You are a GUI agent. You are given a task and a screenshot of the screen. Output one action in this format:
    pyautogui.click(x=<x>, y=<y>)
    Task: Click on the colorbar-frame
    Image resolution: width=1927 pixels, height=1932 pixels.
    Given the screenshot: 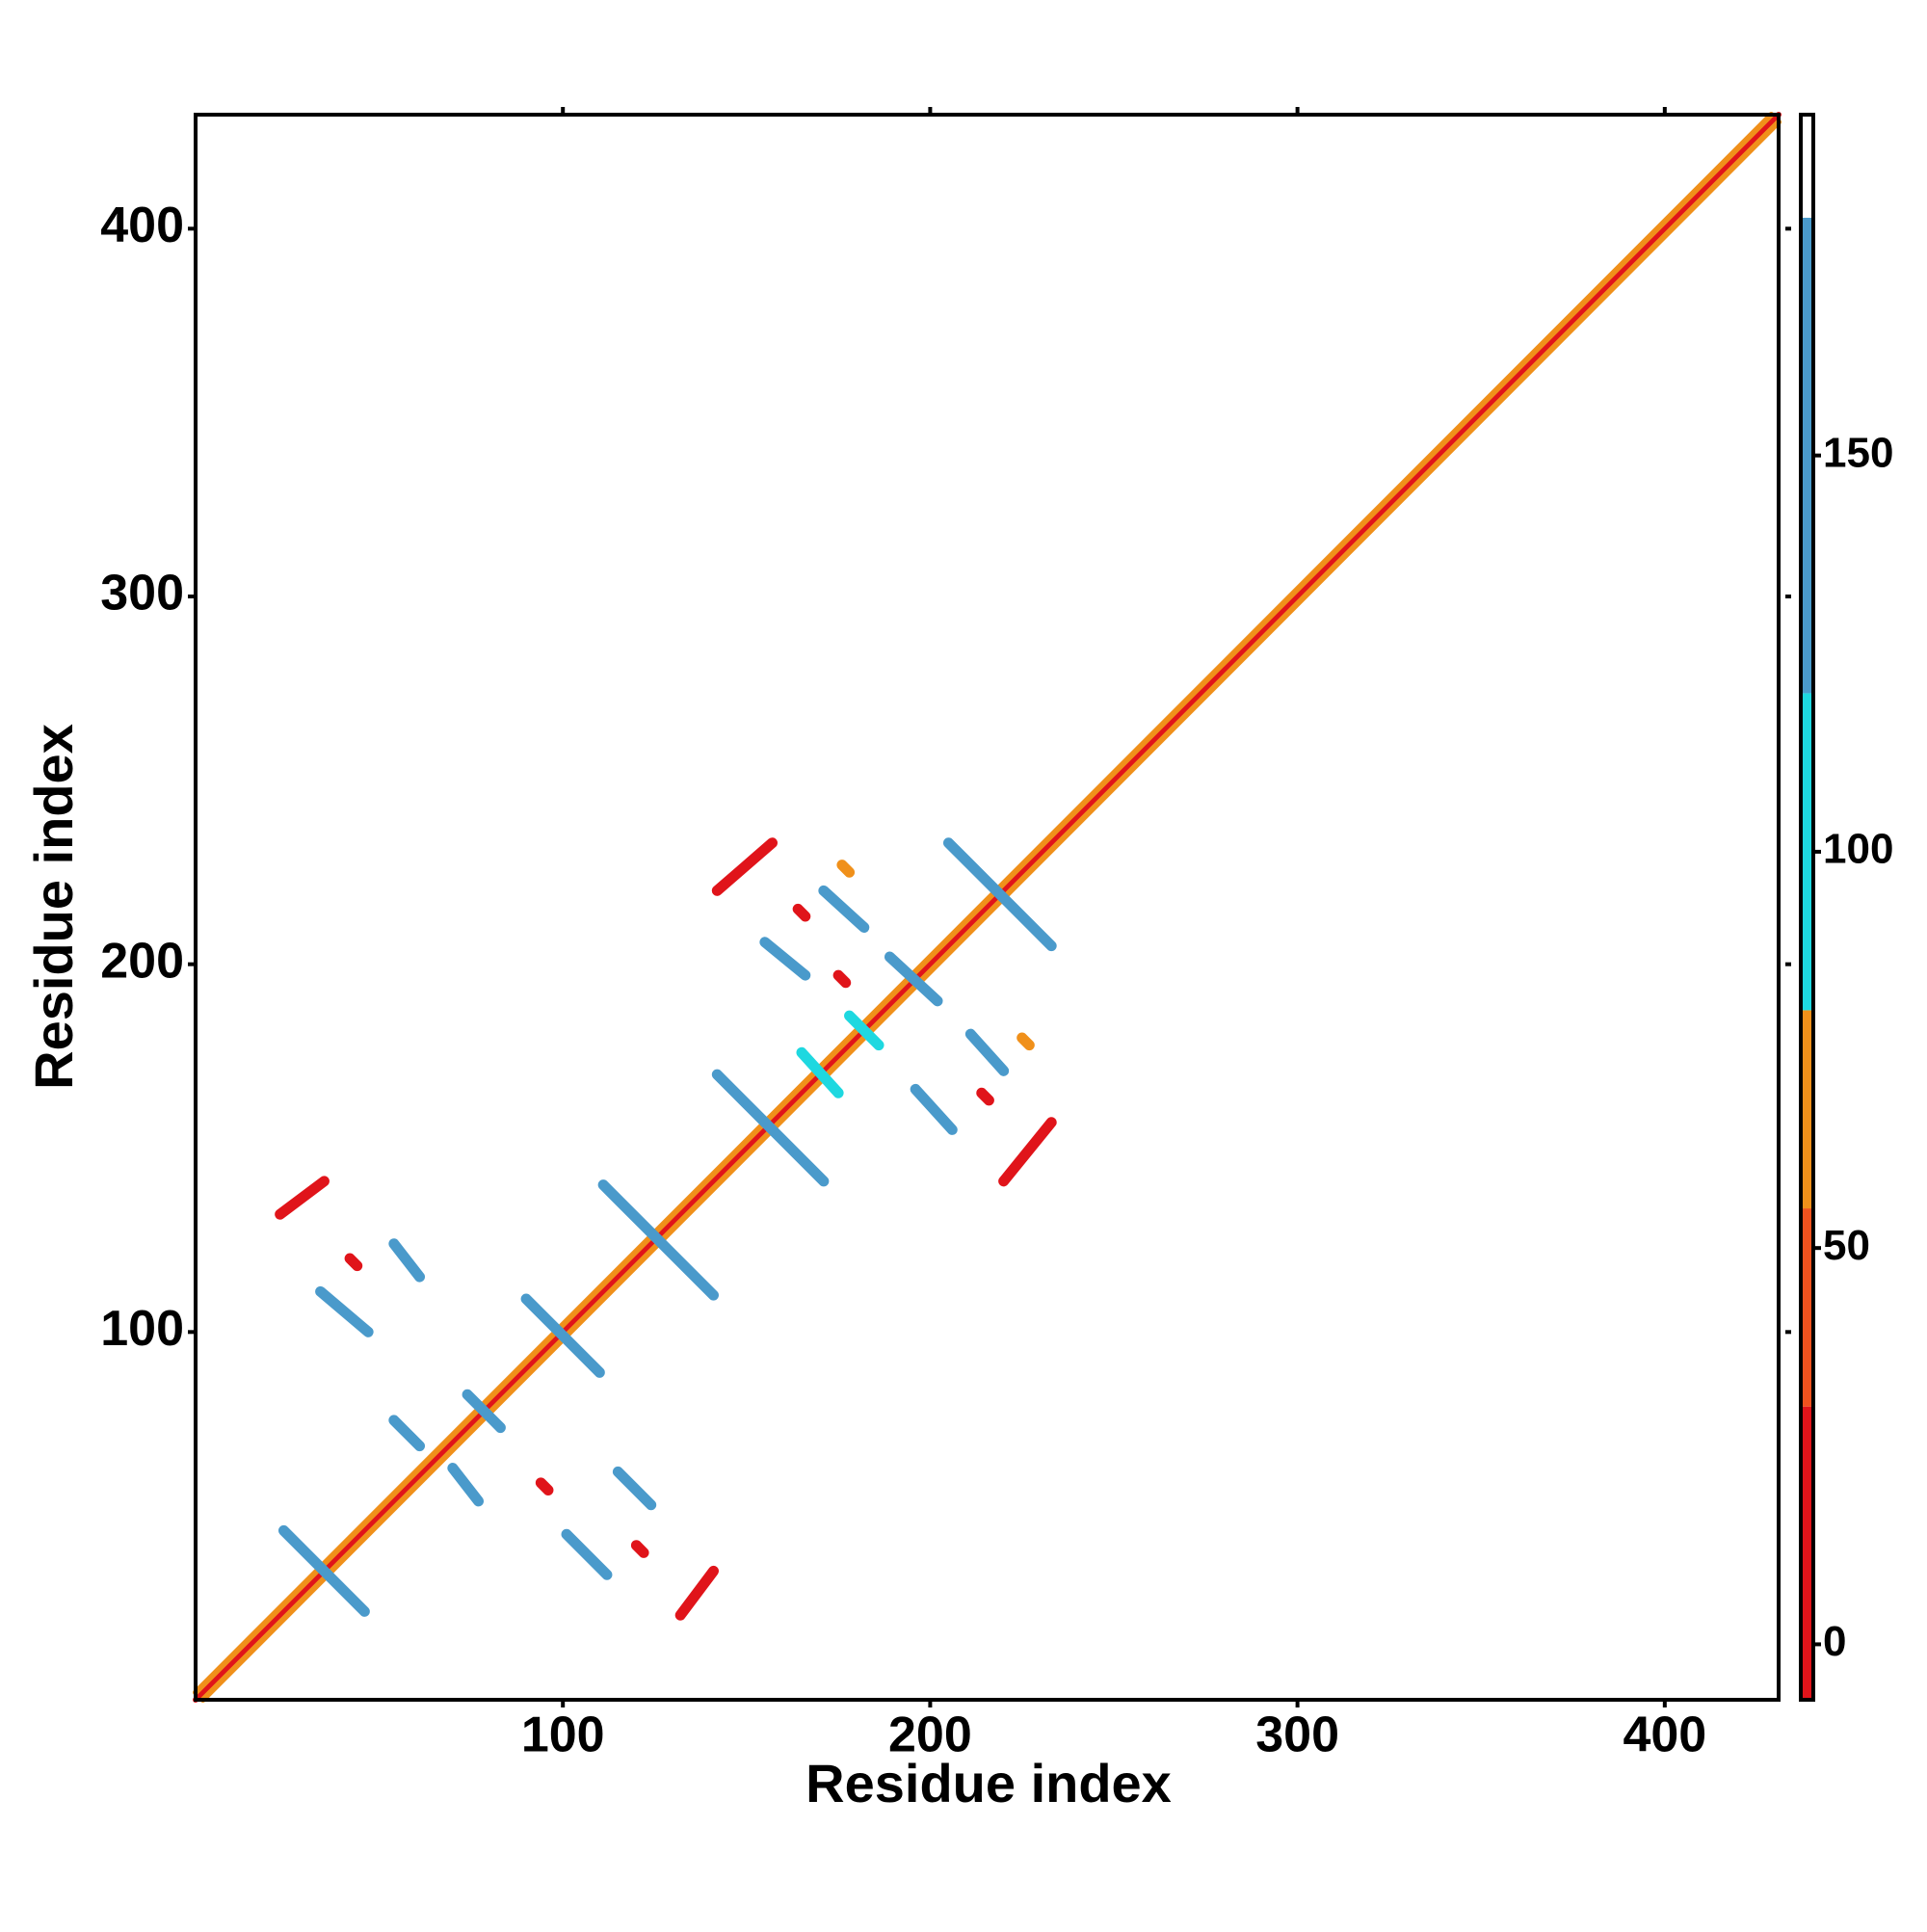 What is the action you would take?
    pyautogui.click(x=1807, y=907)
    